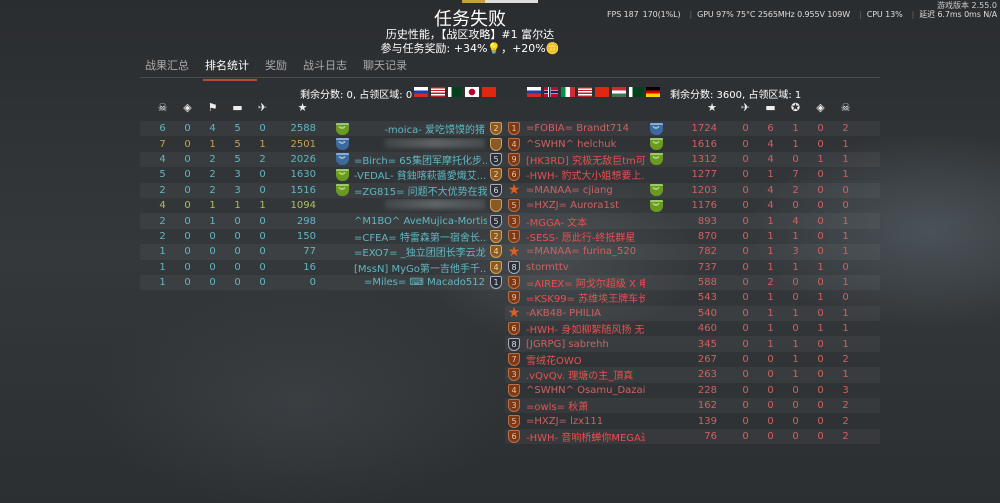  What do you see at coordinates (580, 377) in the screenshot?
I see `player-name: .vQvQv. 理塘の主_頂真` at bounding box center [580, 377].